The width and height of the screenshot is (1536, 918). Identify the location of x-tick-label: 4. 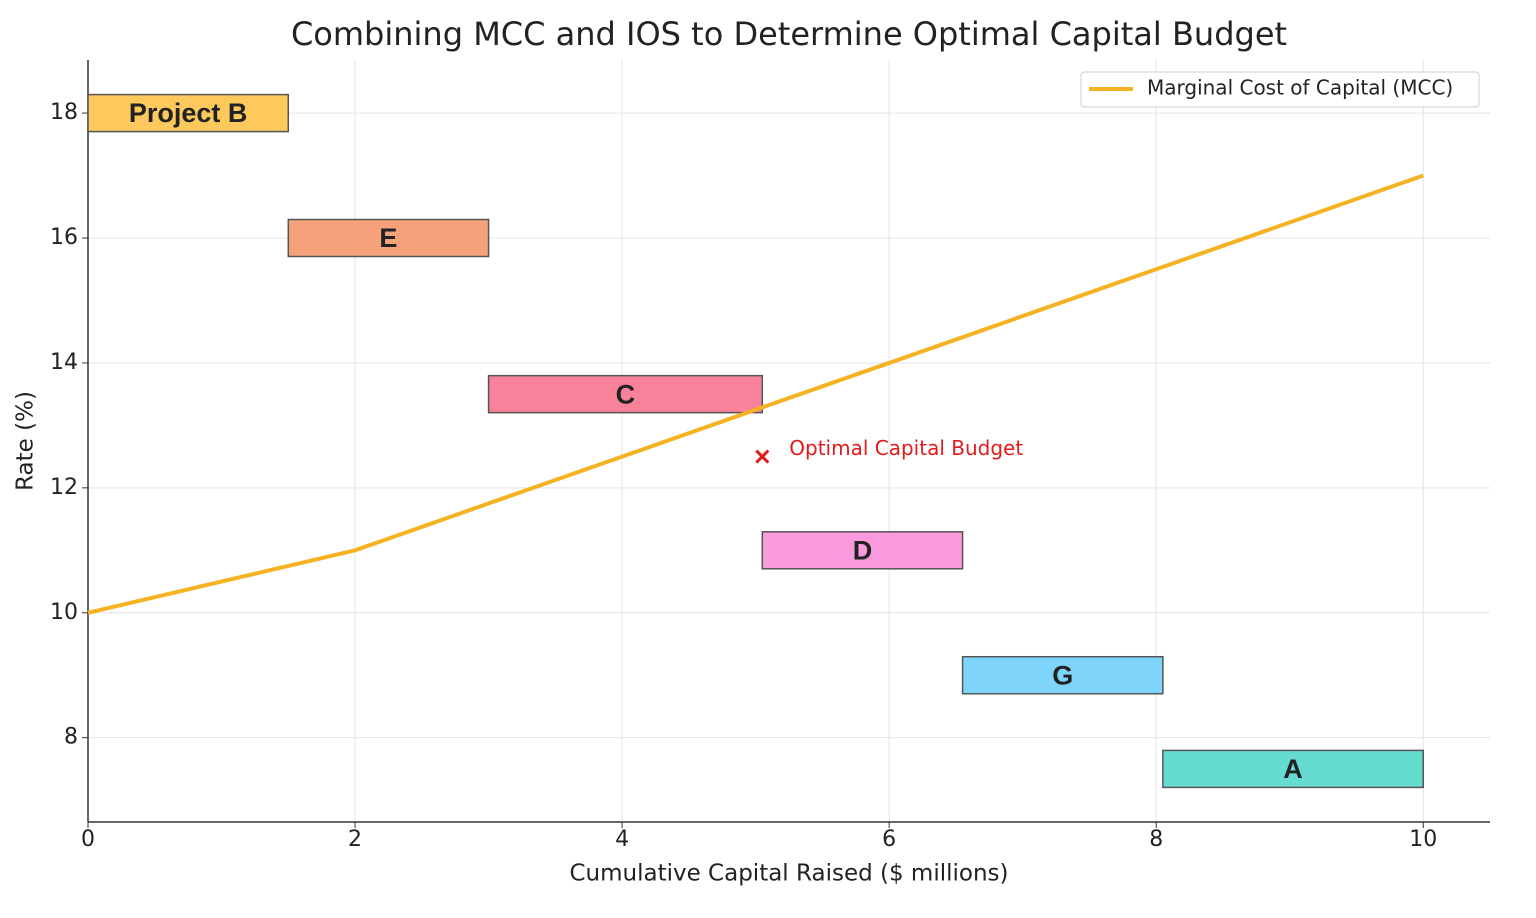
(622, 839).